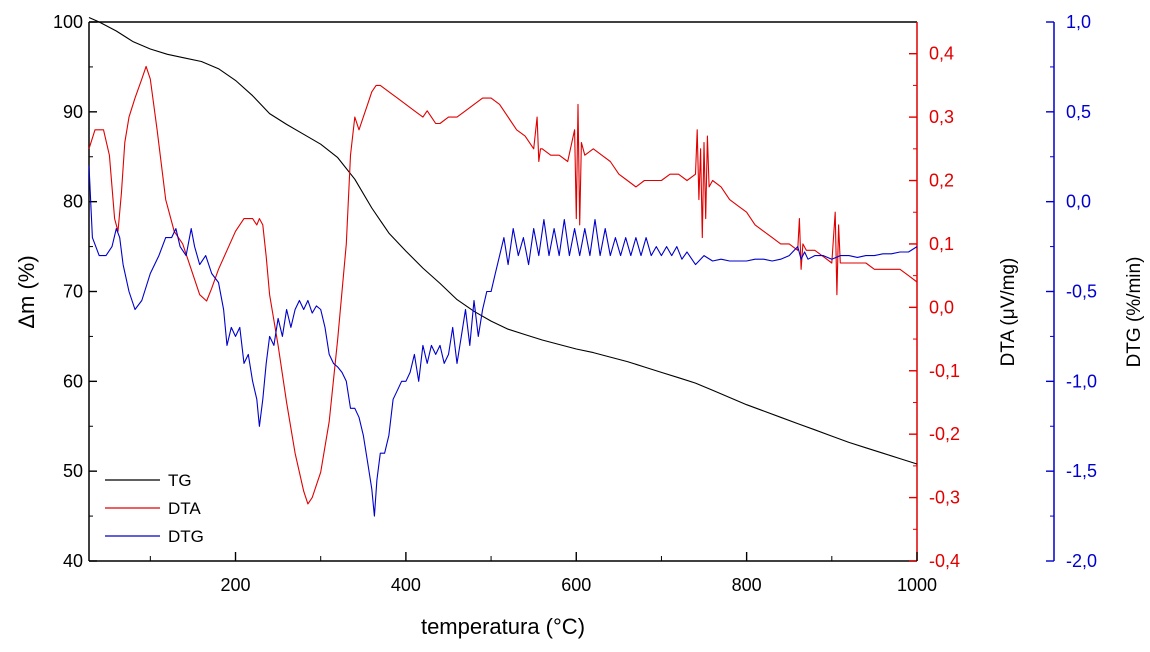 The width and height of the screenshot is (1150, 652). Describe the element at coordinates (1081, 292) in the screenshot. I see `tick-label: -0,5` at that location.